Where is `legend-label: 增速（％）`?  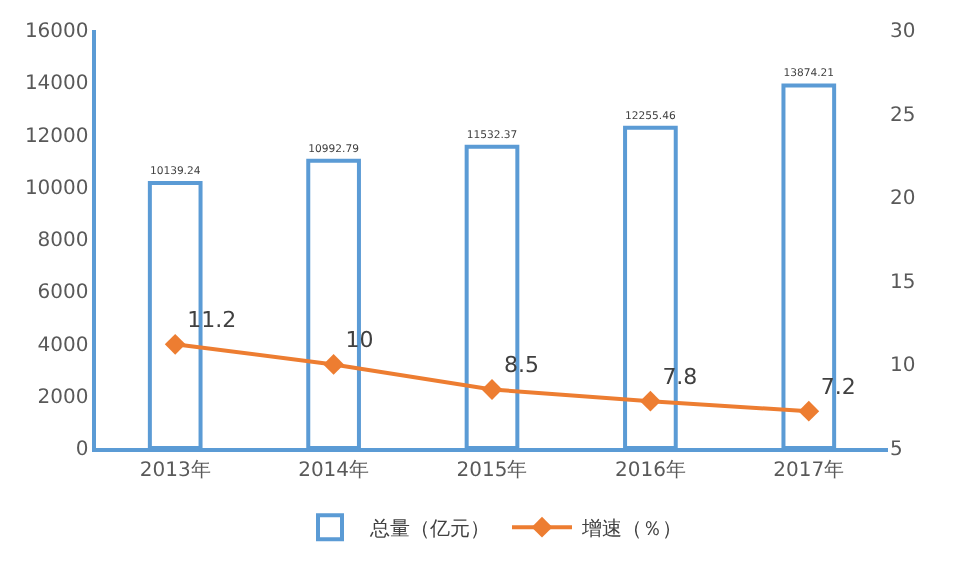
legend-label: 增速（％） is located at coordinates (631, 528).